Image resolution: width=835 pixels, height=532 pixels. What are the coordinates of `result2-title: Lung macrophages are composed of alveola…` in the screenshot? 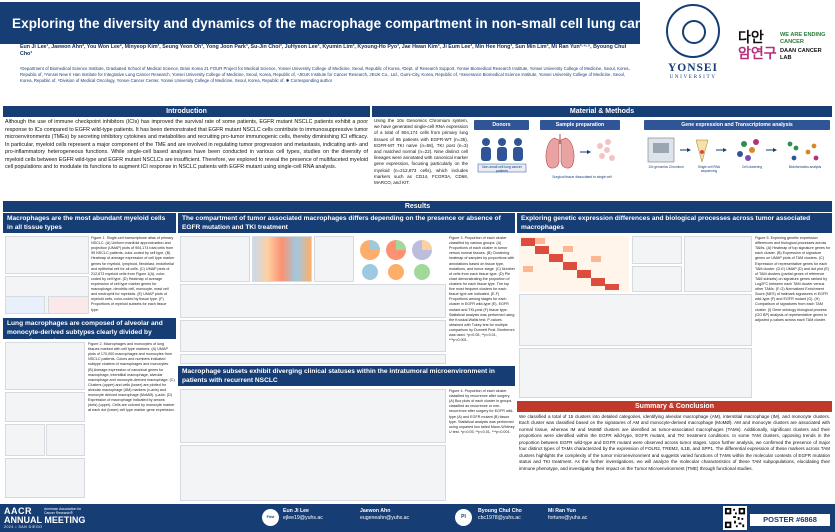 It's located at (89, 331).